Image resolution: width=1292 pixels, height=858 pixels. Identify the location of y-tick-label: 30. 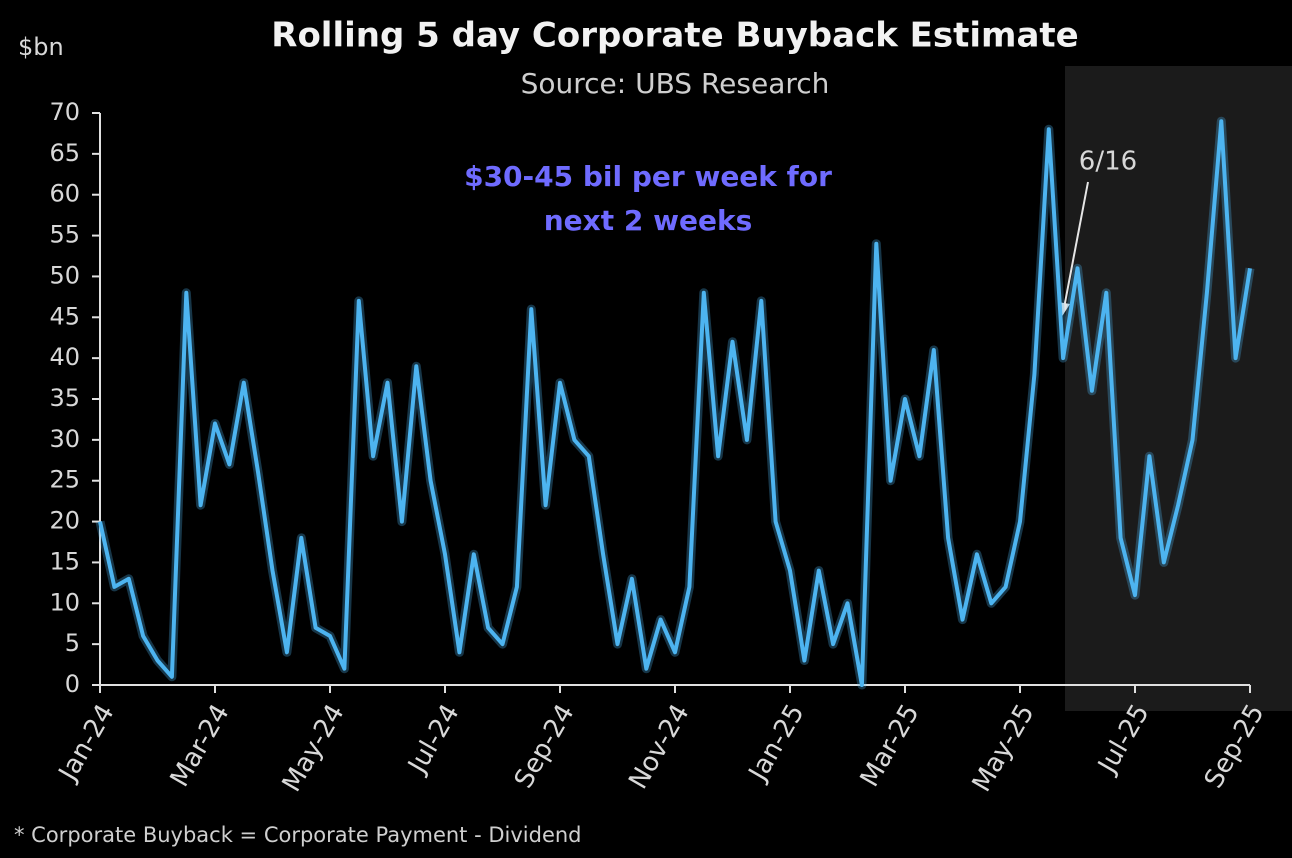
(64, 439).